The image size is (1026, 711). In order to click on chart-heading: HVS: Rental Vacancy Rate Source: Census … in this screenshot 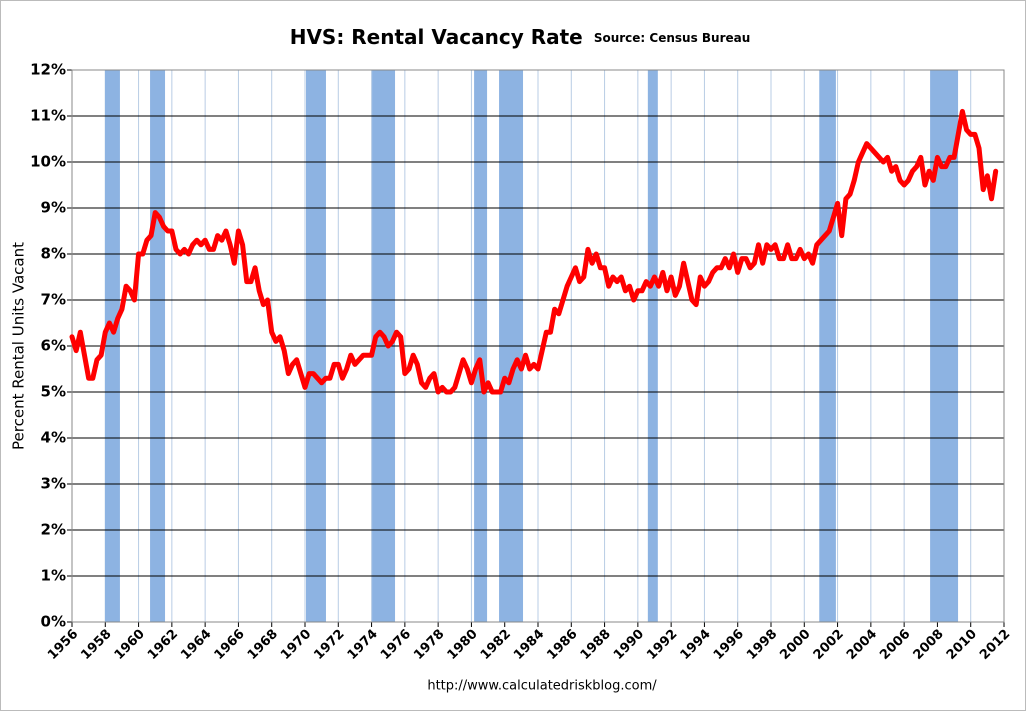, I will do `click(520, 37)`.